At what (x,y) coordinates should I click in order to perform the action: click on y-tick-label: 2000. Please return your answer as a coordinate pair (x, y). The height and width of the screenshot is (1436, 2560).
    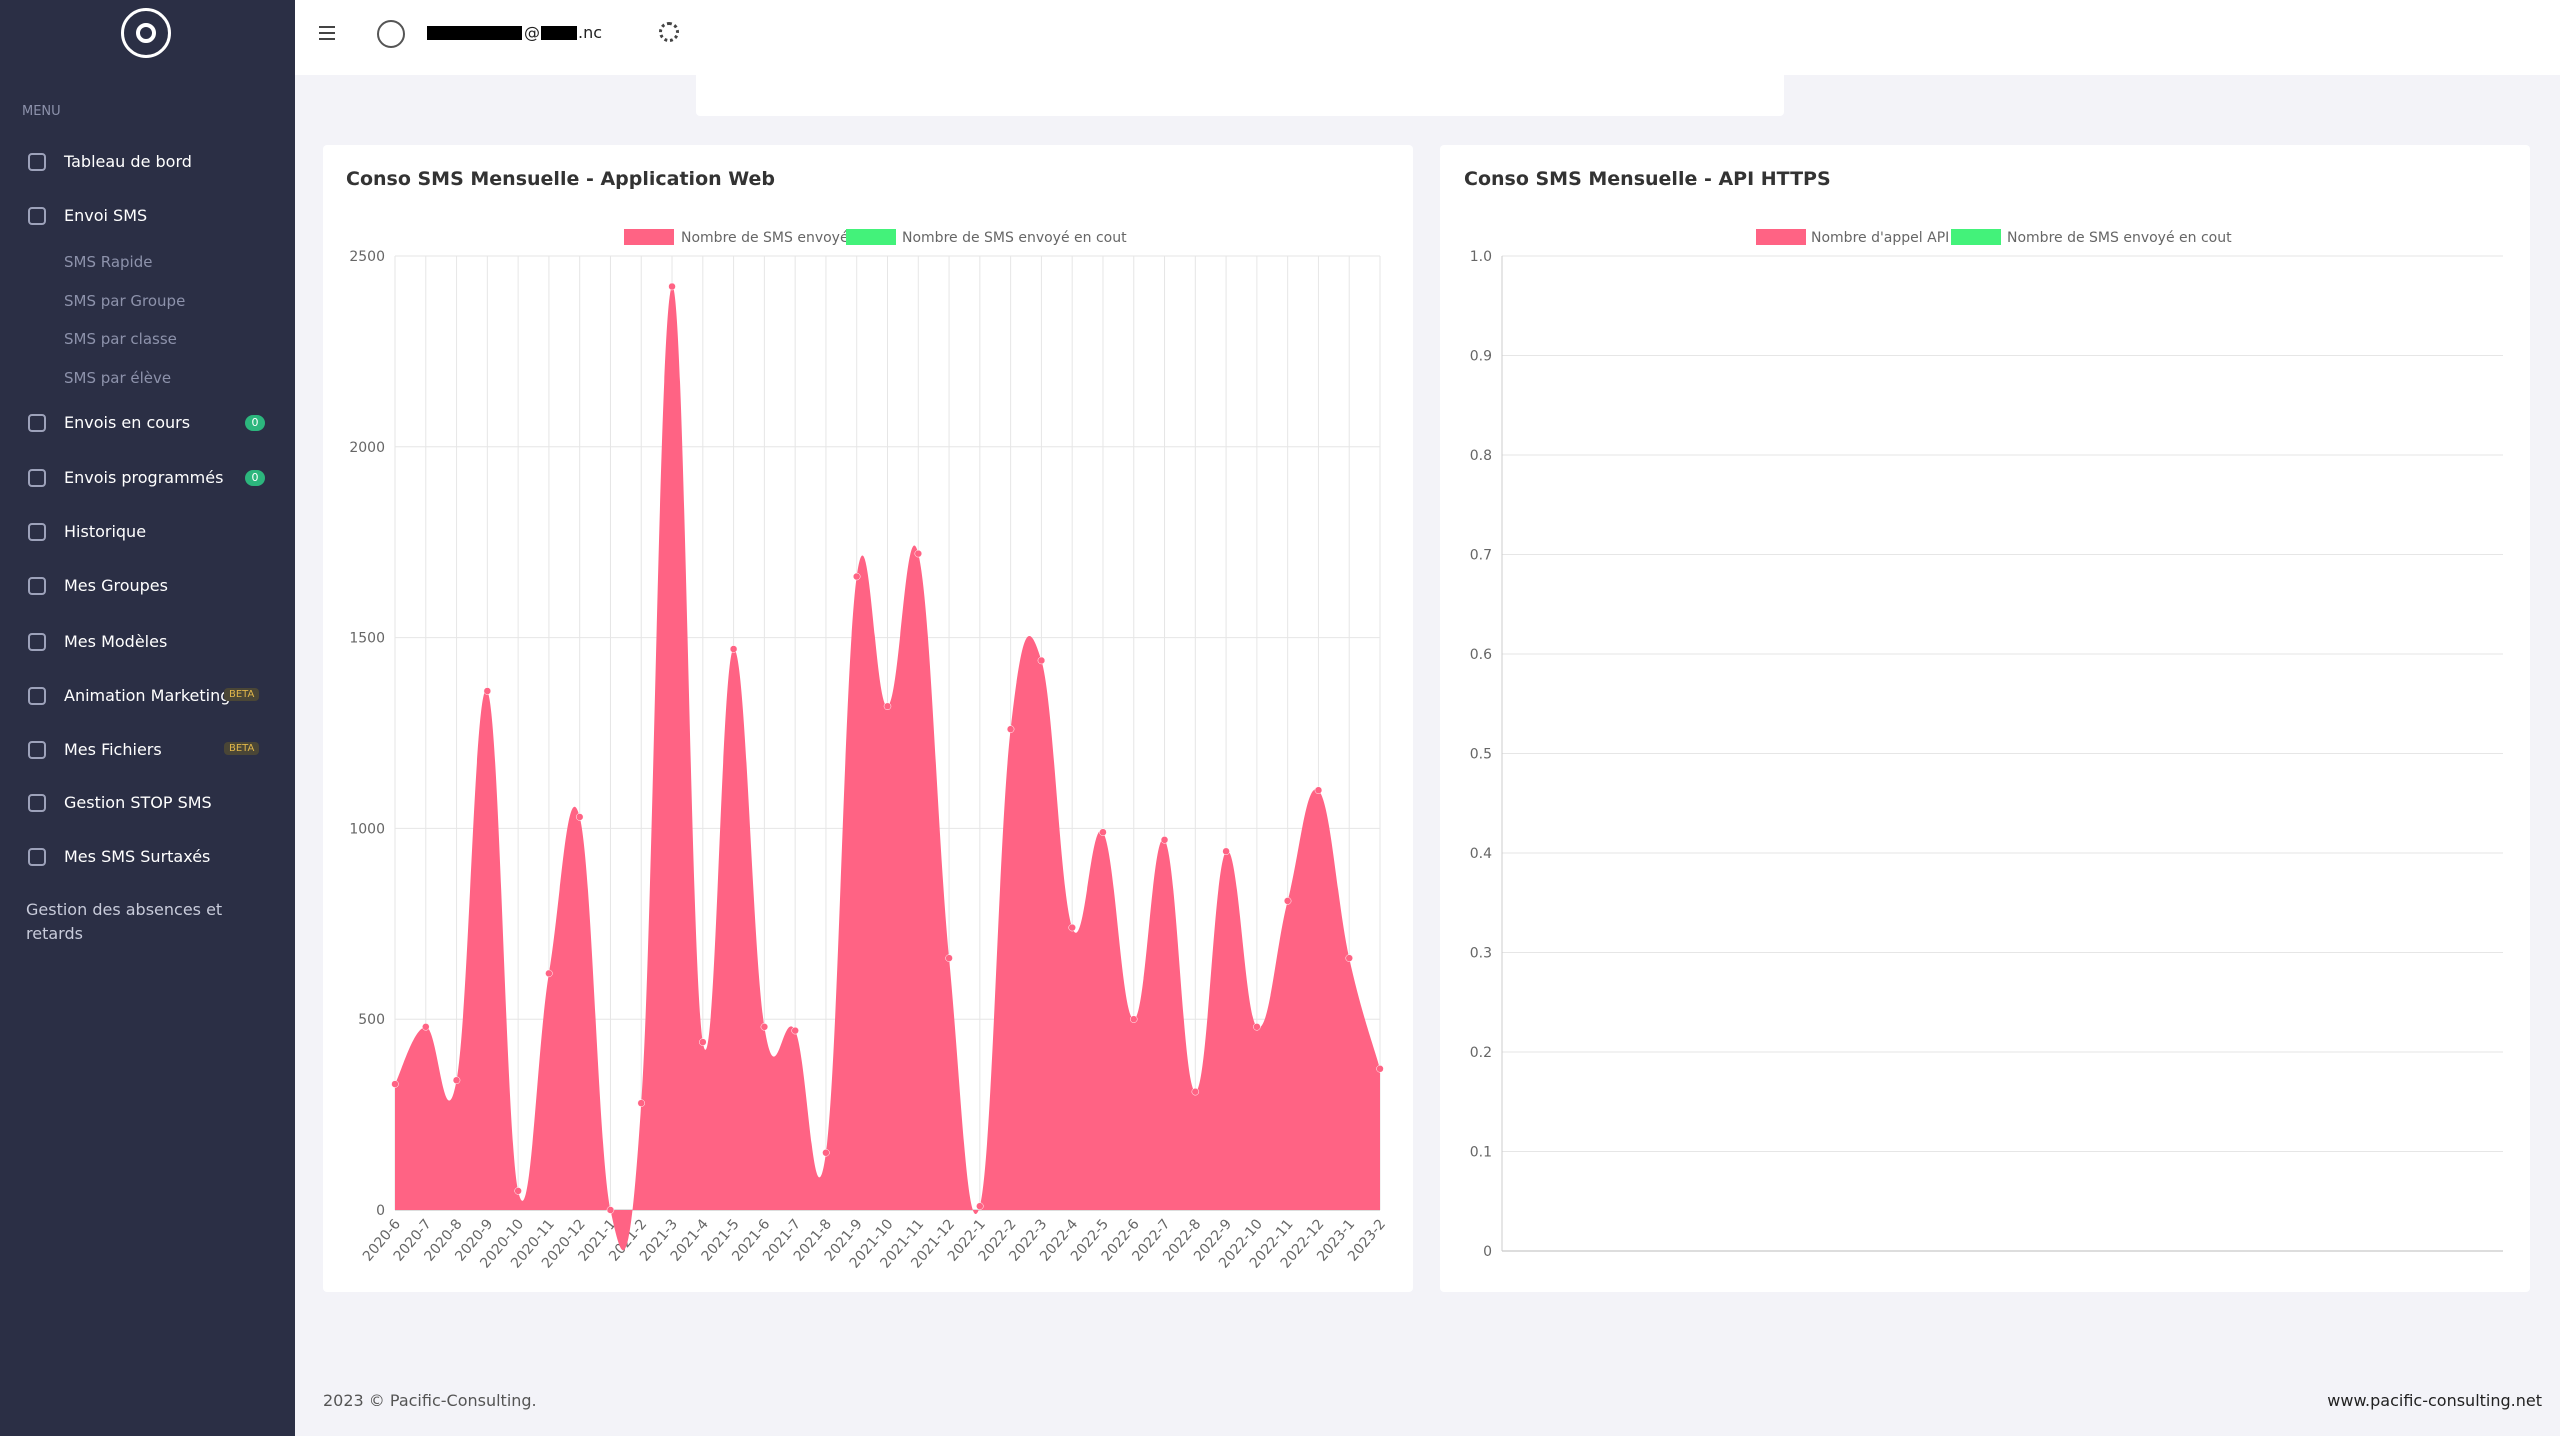
    Looking at the image, I should click on (367, 448).